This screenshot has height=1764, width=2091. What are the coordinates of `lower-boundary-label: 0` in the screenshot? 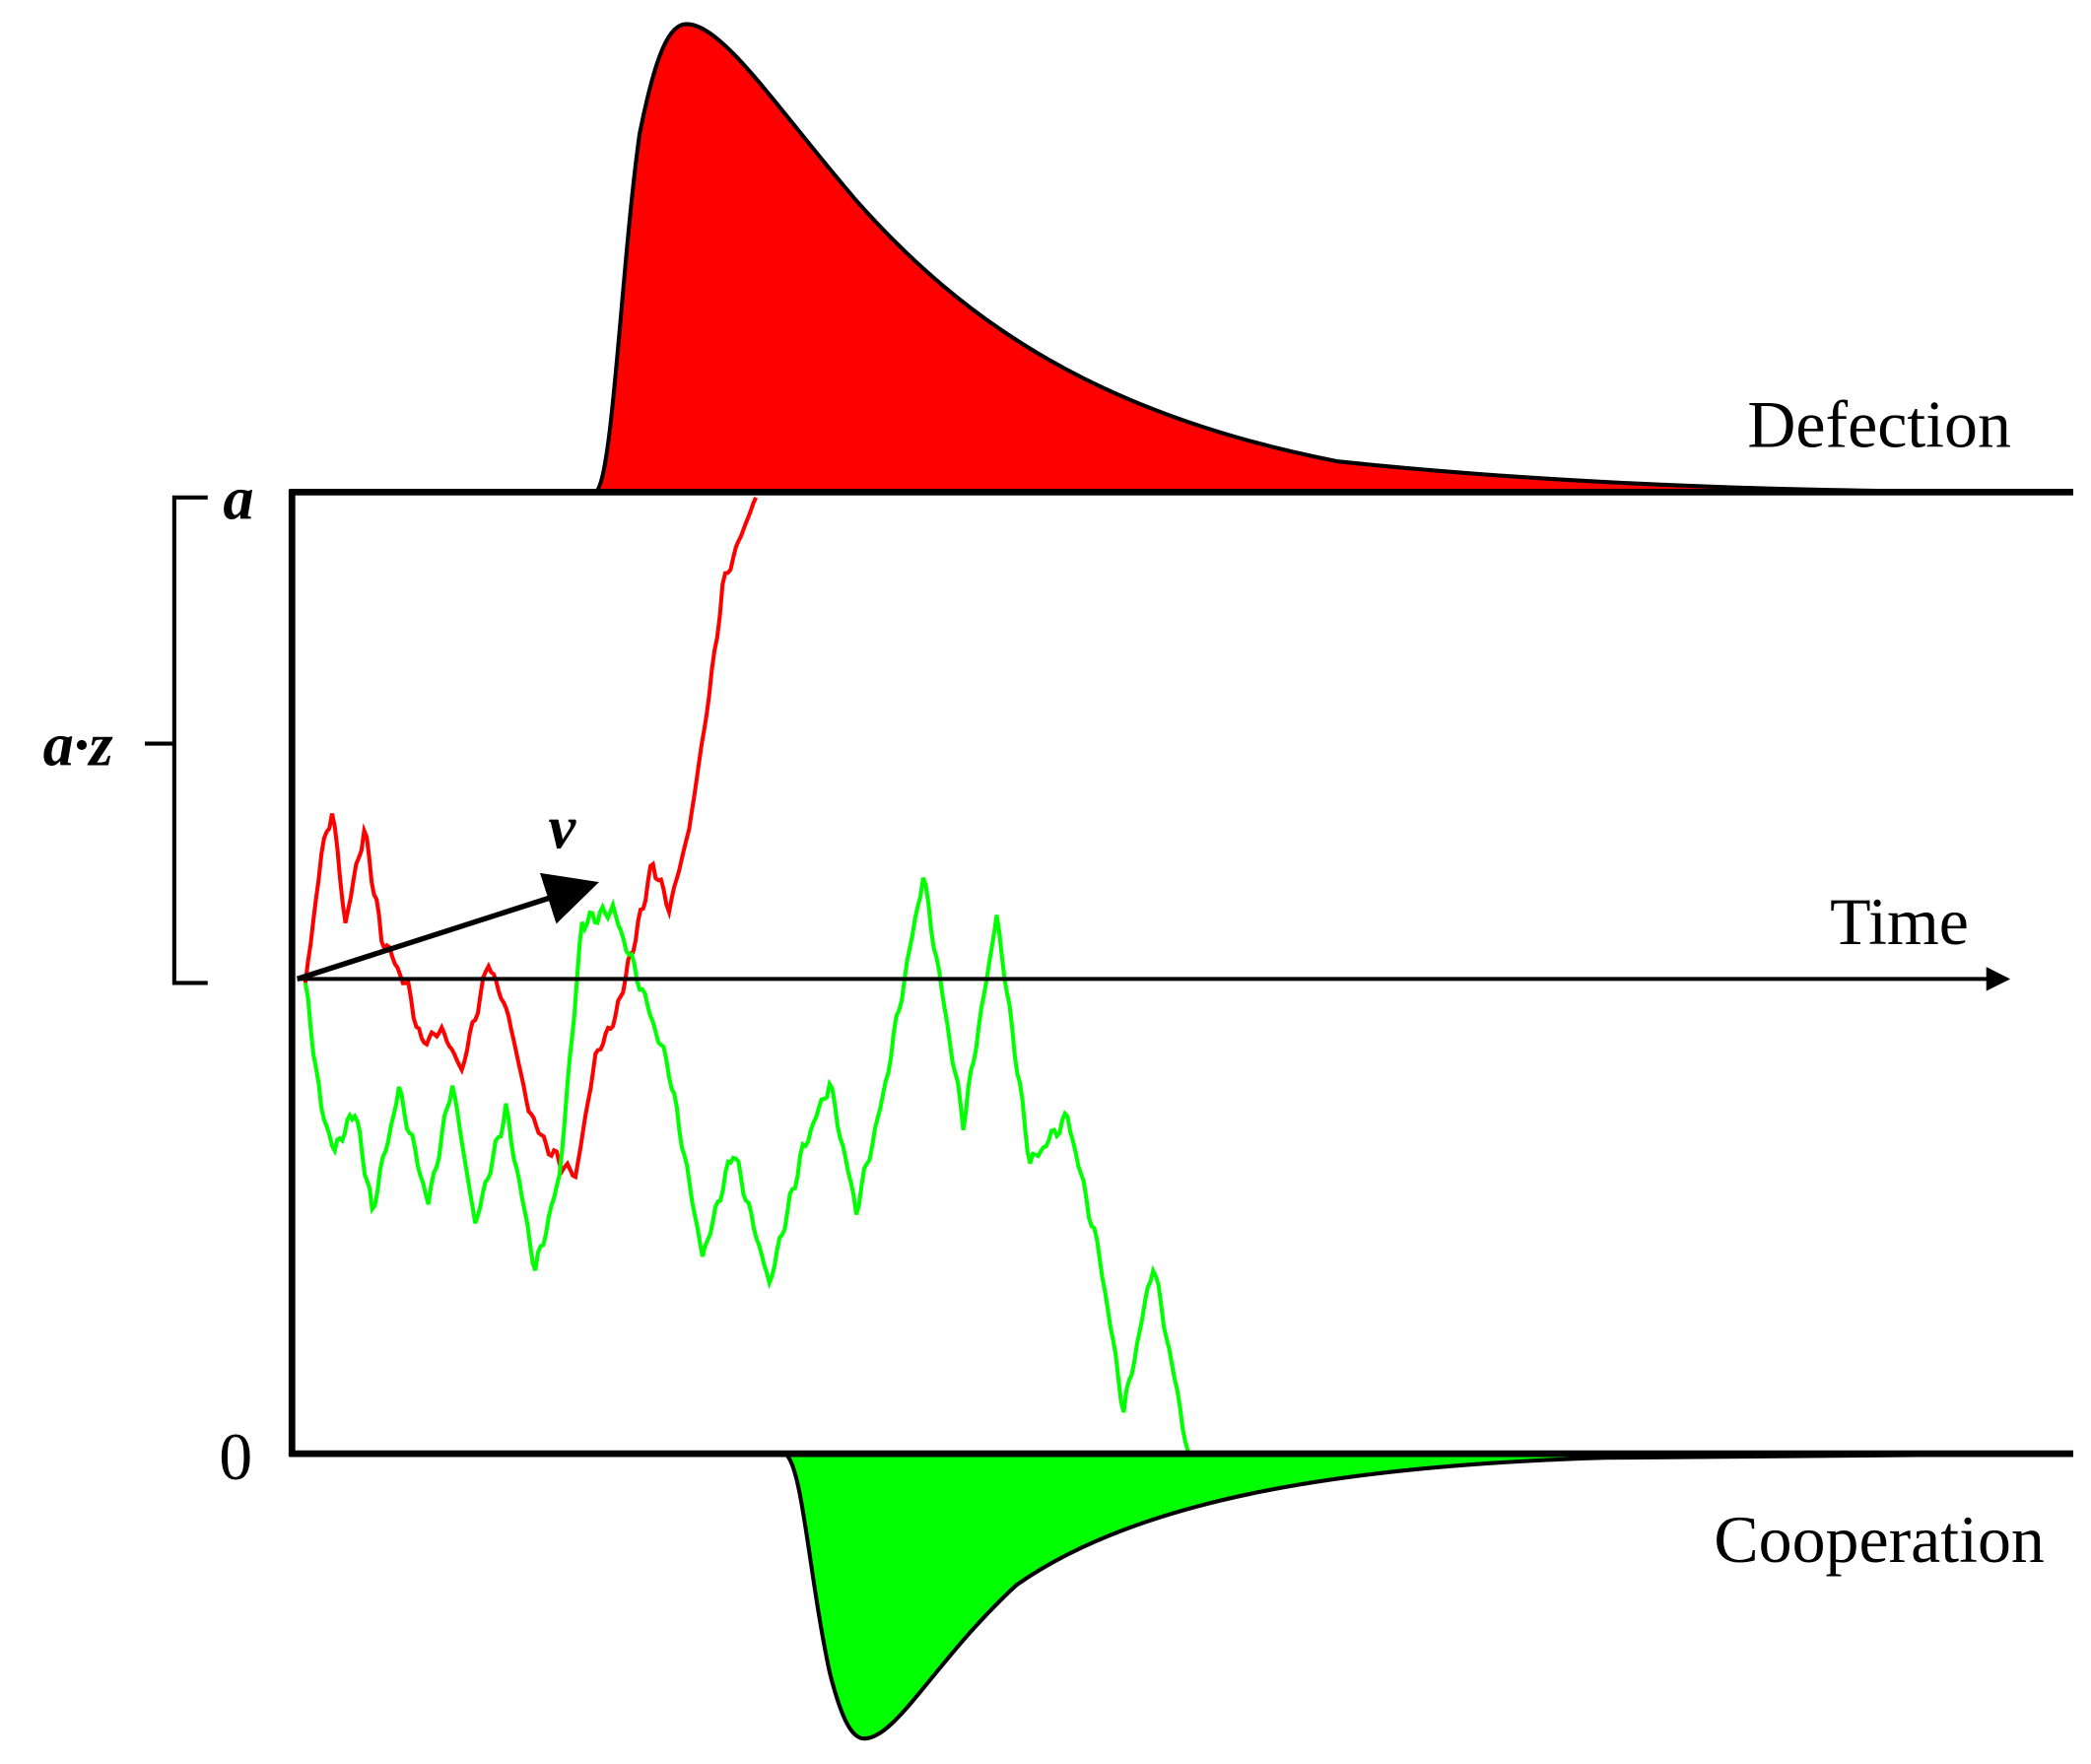 It's located at (235, 1457).